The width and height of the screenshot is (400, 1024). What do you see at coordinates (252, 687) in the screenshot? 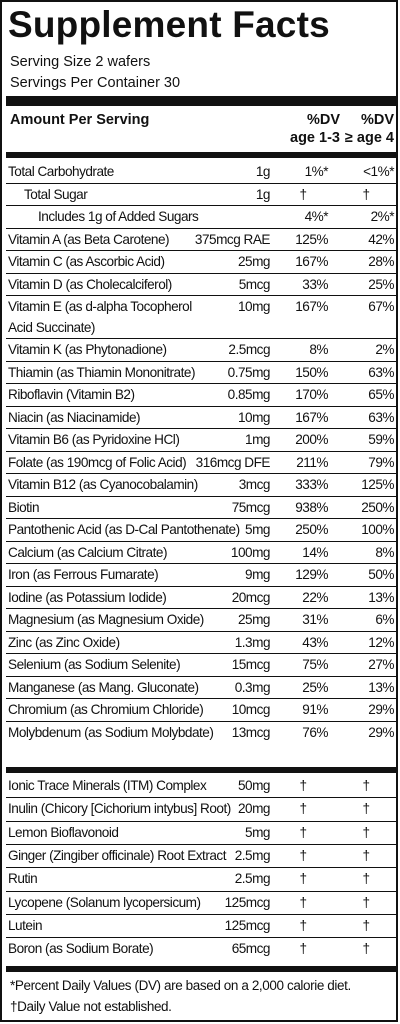
I see `nutrient-amount: 0.3mg` at bounding box center [252, 687].